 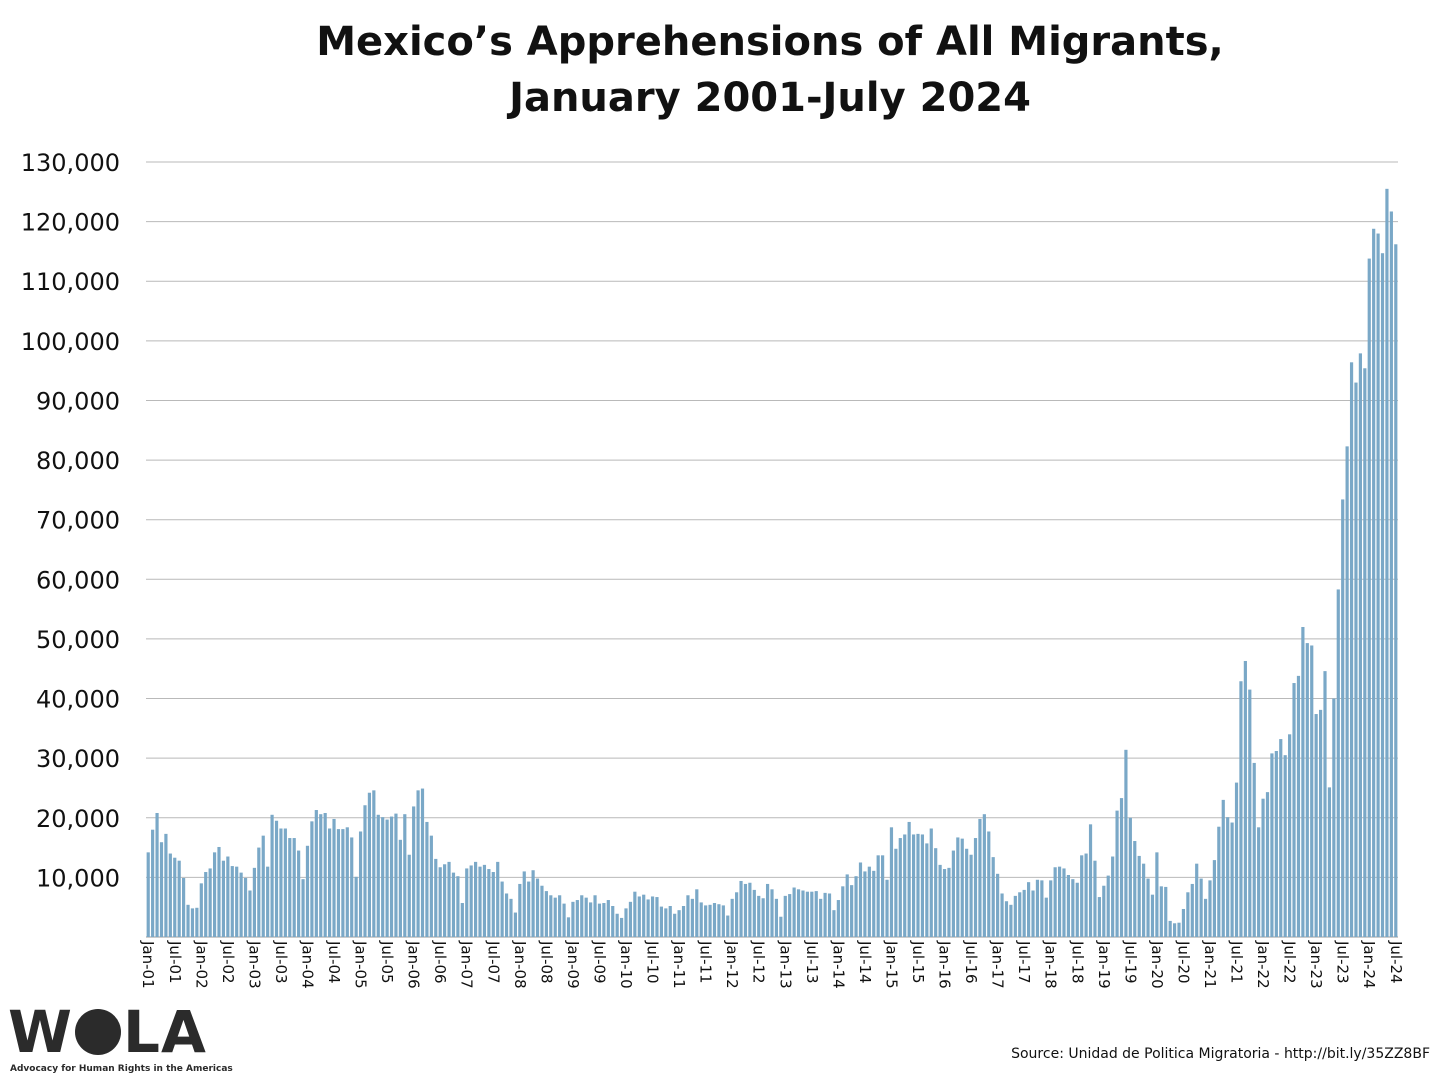 What do you see at coordinates (148, 964) in the screenshot?
I see `x-tick-label: Jan-01` at bounding box center [148, 964].